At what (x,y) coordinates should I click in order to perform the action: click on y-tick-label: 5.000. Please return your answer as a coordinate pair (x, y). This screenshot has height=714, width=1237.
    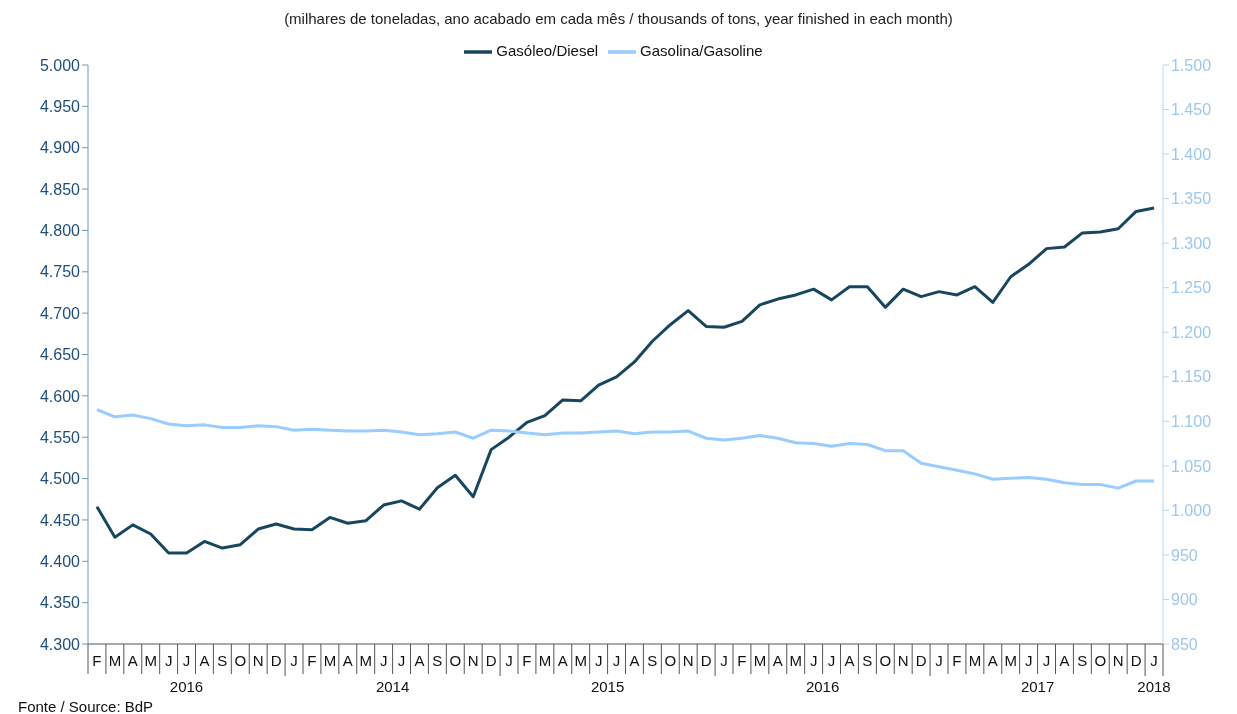
    Looking at the image, I should click on (60, 65).